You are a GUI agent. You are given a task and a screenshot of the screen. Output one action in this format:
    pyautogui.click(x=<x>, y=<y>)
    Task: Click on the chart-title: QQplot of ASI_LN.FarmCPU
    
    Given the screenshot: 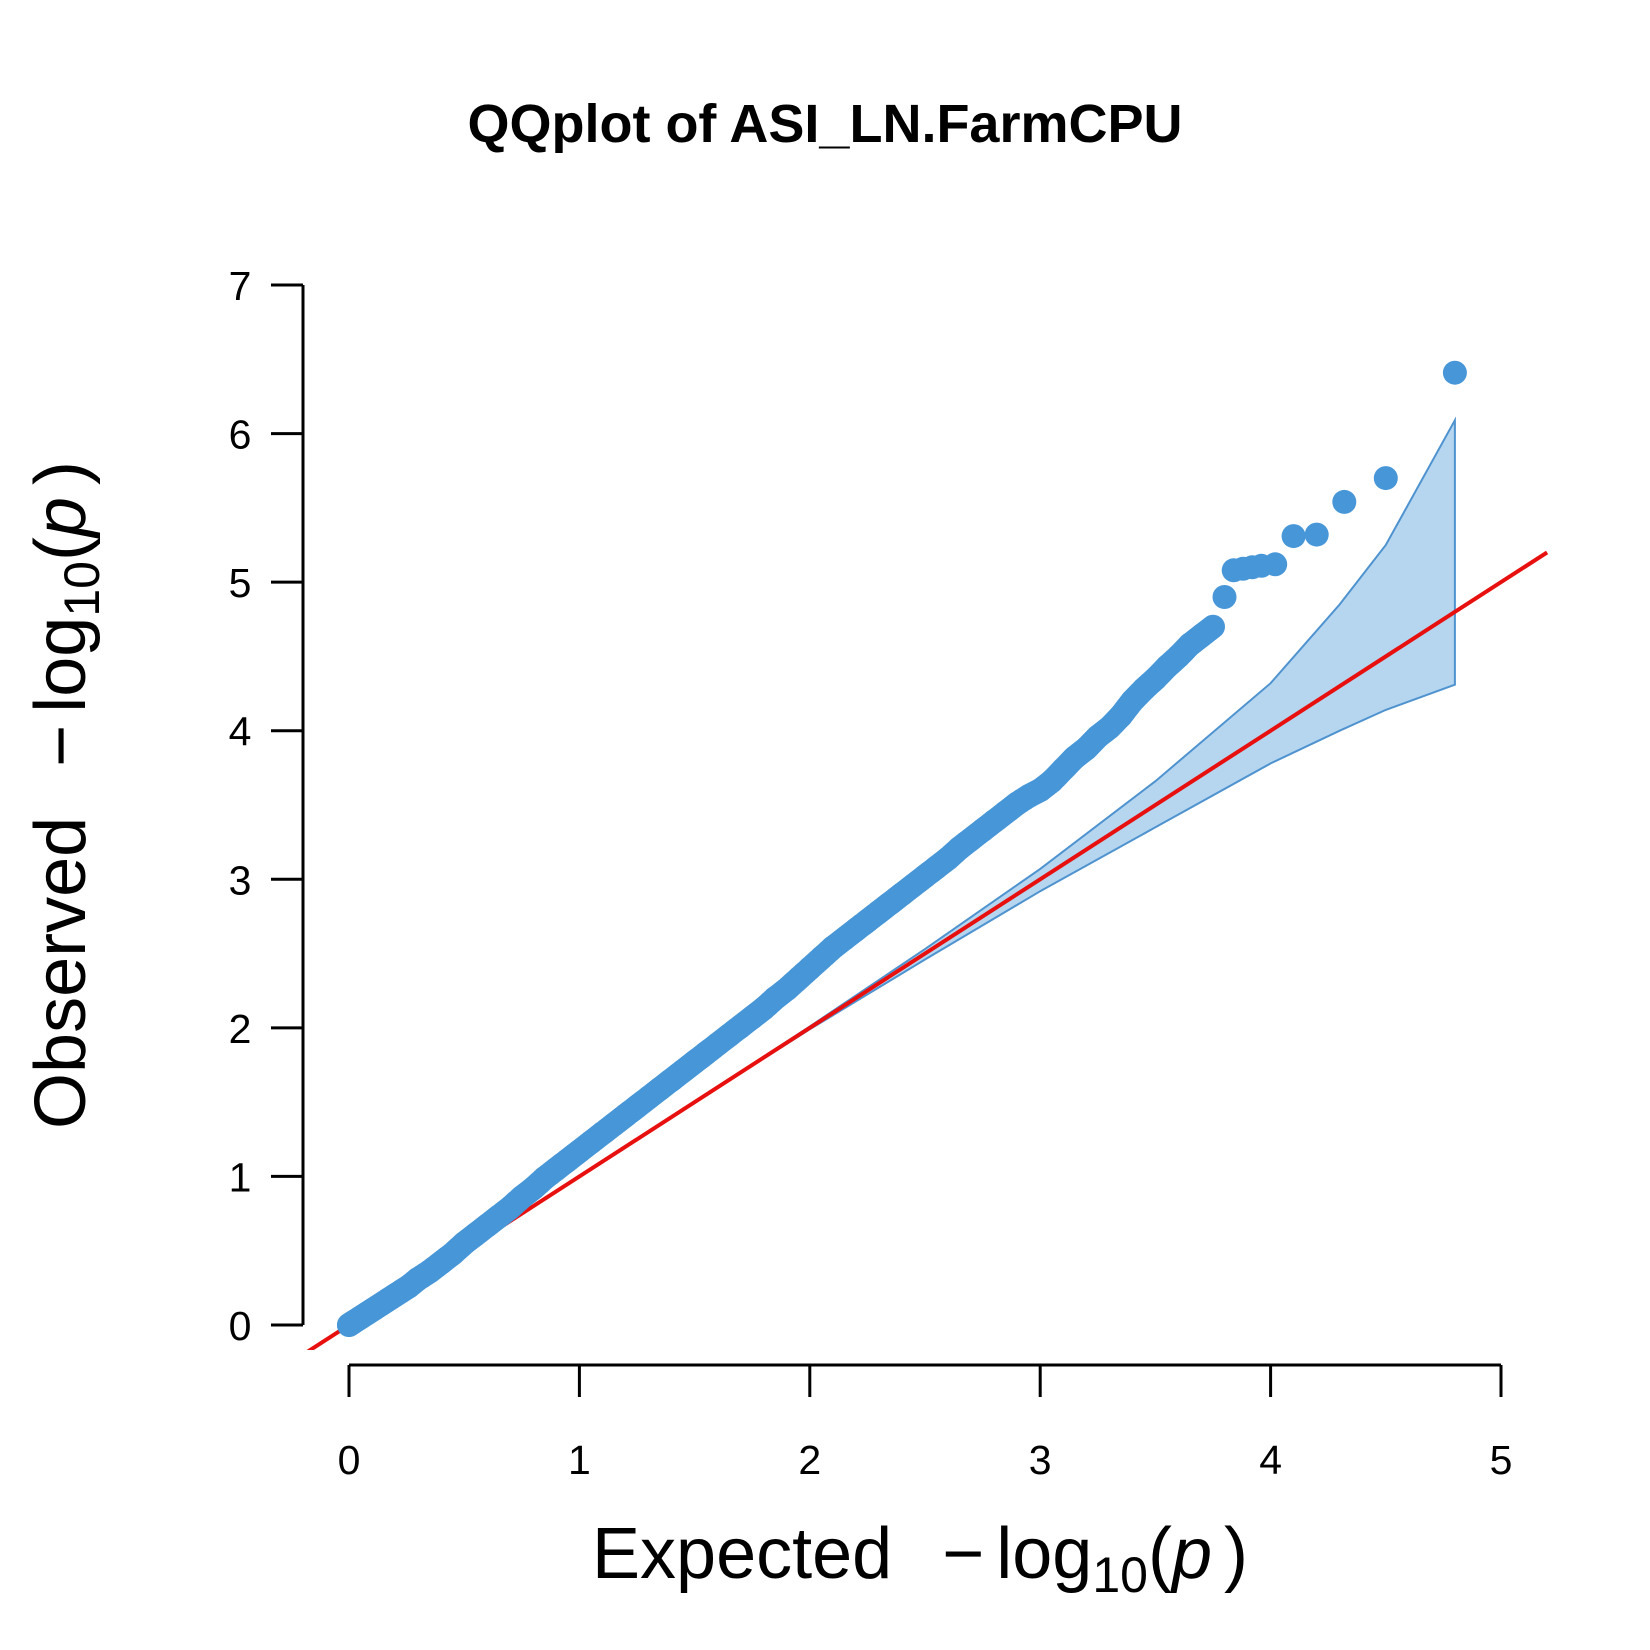 What is the action you would take?
    pyautogui.click(x=824, y=124)
    